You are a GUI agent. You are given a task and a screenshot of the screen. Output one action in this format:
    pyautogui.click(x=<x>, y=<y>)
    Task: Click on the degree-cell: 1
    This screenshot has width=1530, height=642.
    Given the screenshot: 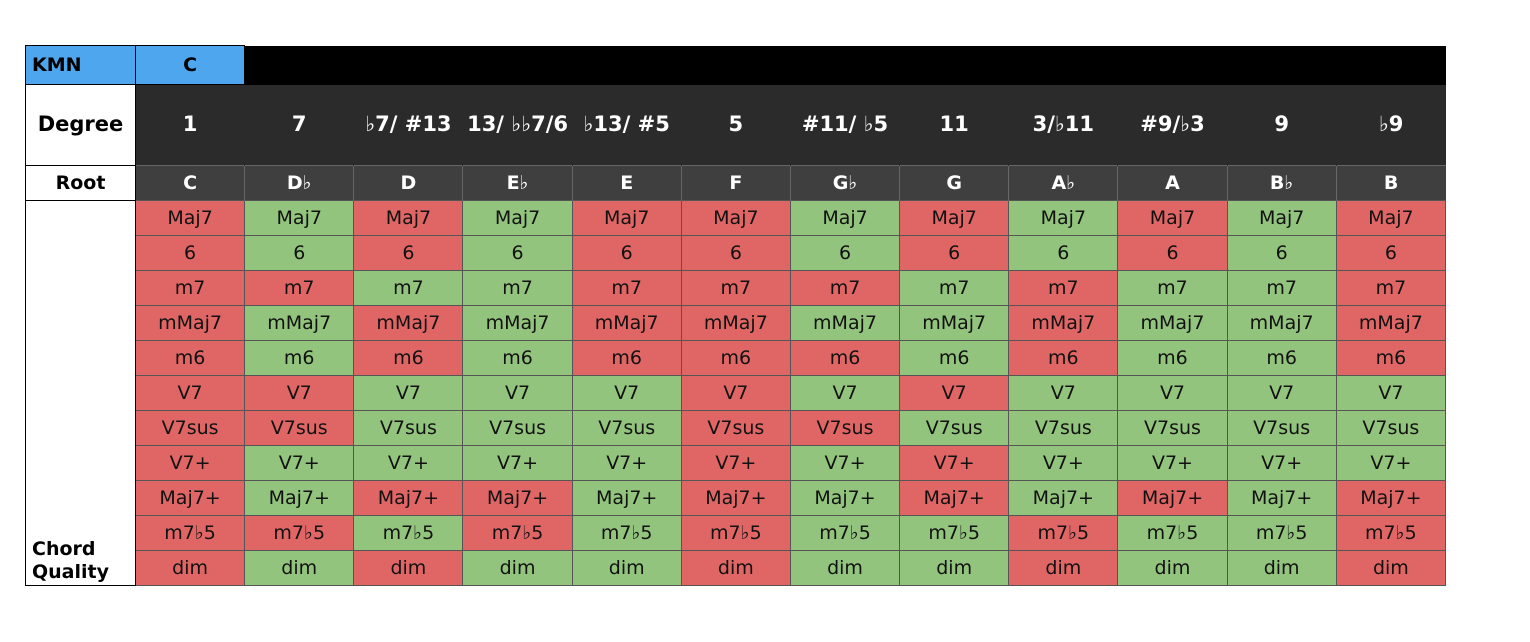 What is the action you would take?
    pyautogui.click(x=189, y=125)
    